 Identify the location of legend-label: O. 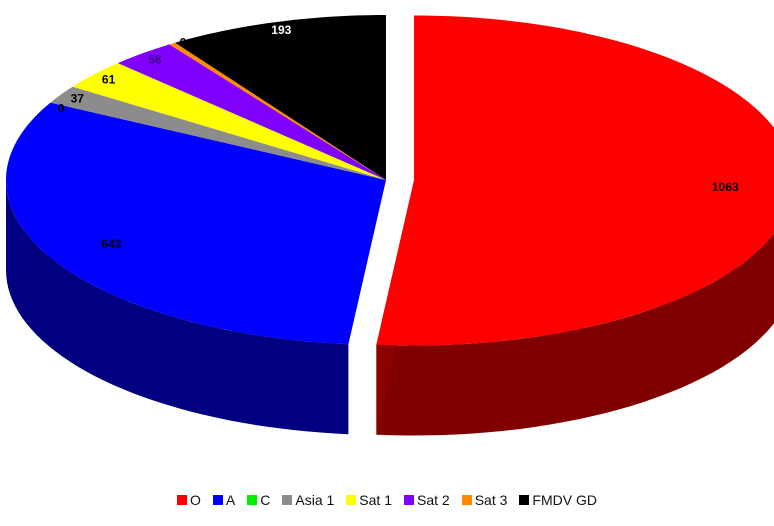
(195, 500).